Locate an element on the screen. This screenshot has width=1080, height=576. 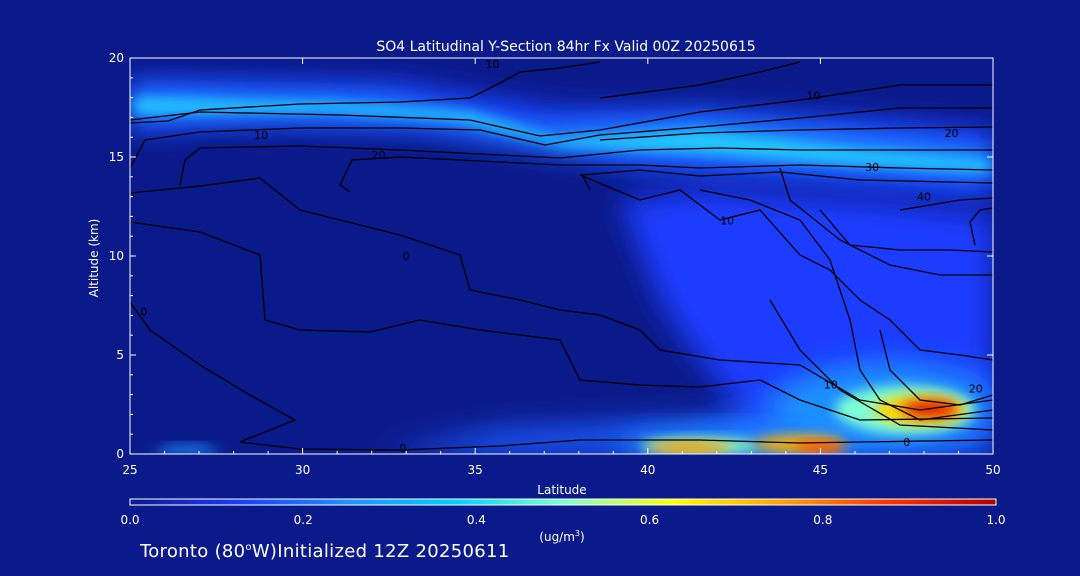
degree-symbol: o is located at coordinates (248, 547).